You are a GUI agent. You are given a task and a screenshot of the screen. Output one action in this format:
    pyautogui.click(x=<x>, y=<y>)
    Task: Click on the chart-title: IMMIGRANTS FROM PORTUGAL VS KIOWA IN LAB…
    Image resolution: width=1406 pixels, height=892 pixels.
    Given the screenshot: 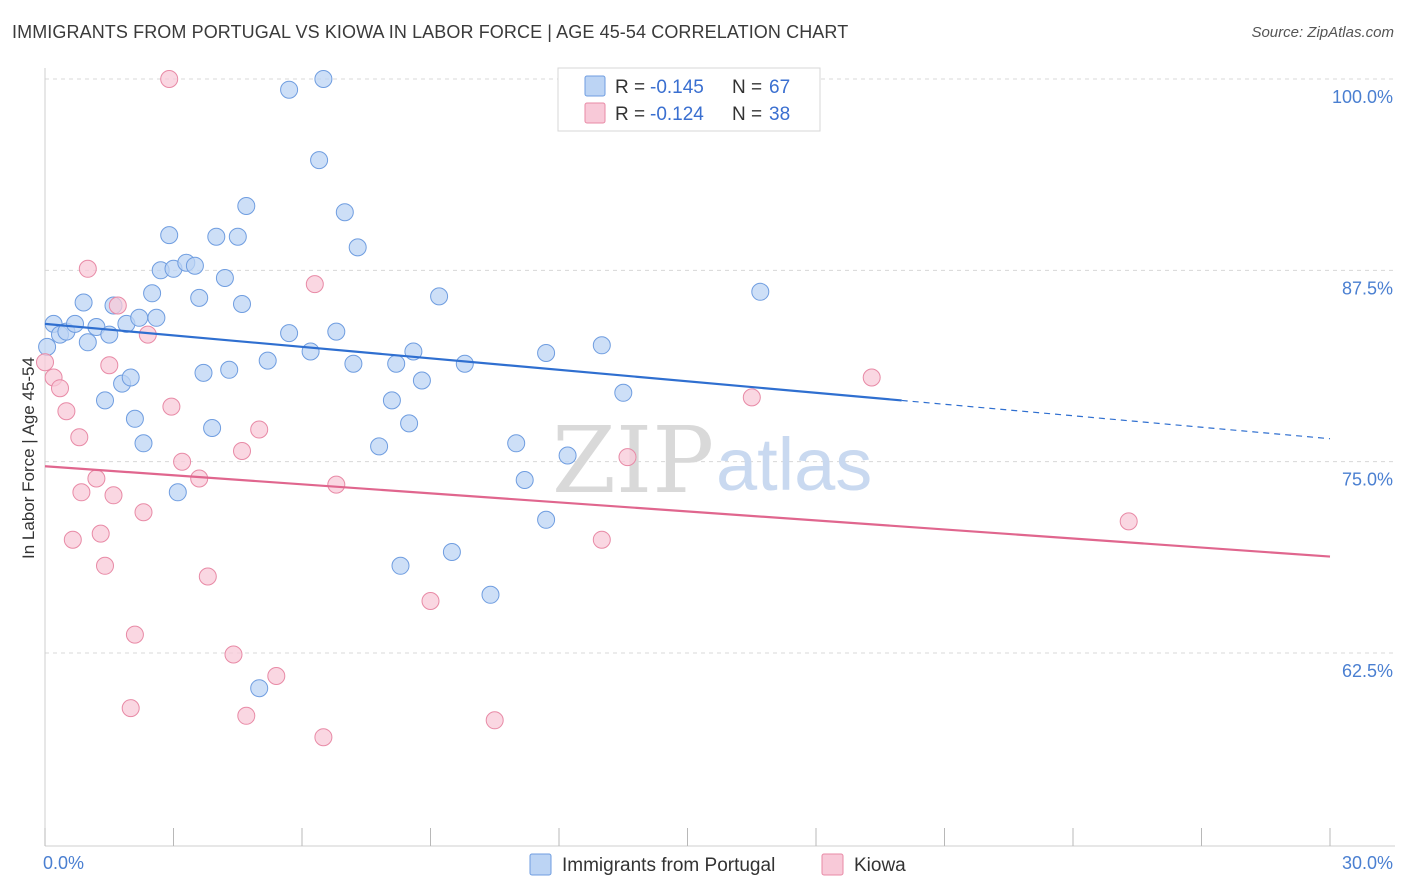 What is the action you would take?
    pyautogui.click(x=430, y=32)
    